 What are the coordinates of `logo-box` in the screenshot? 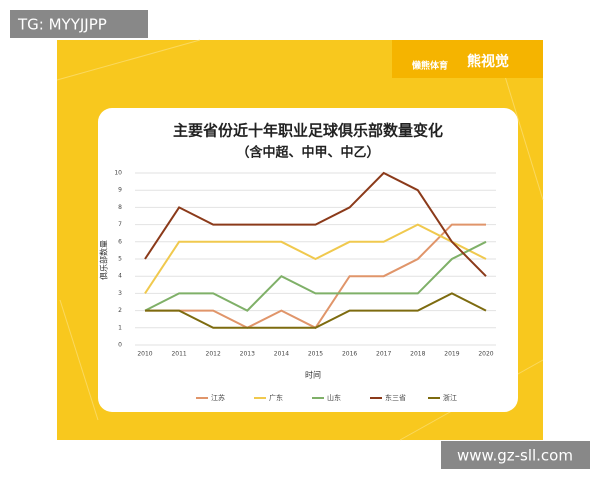 It's located at (467, 59).